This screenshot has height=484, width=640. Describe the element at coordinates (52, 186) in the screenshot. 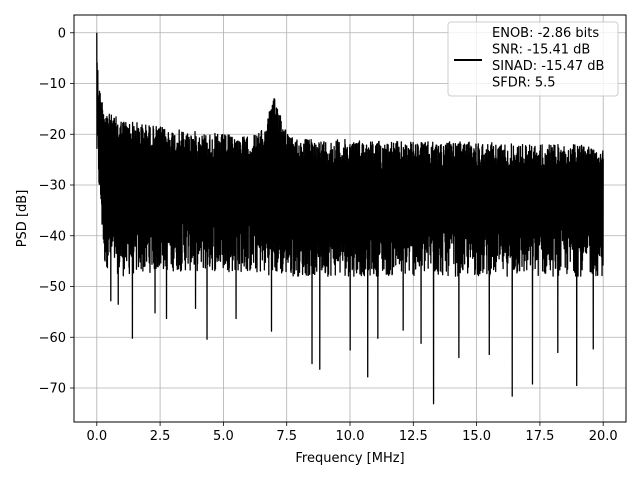

I see `y-tick-label: −30` at that location.